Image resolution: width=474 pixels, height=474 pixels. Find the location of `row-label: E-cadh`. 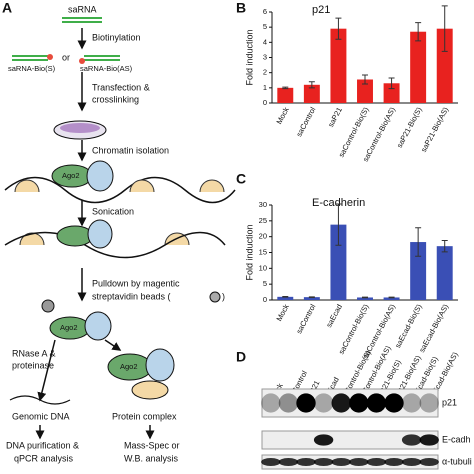

row-label: E-cadh is located at coordinates (456, 439).